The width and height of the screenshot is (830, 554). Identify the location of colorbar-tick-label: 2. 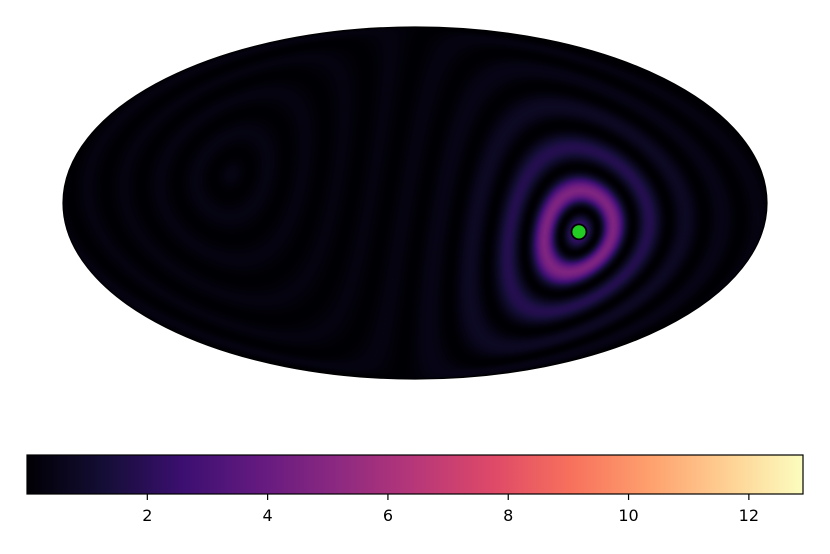
(147, 515).